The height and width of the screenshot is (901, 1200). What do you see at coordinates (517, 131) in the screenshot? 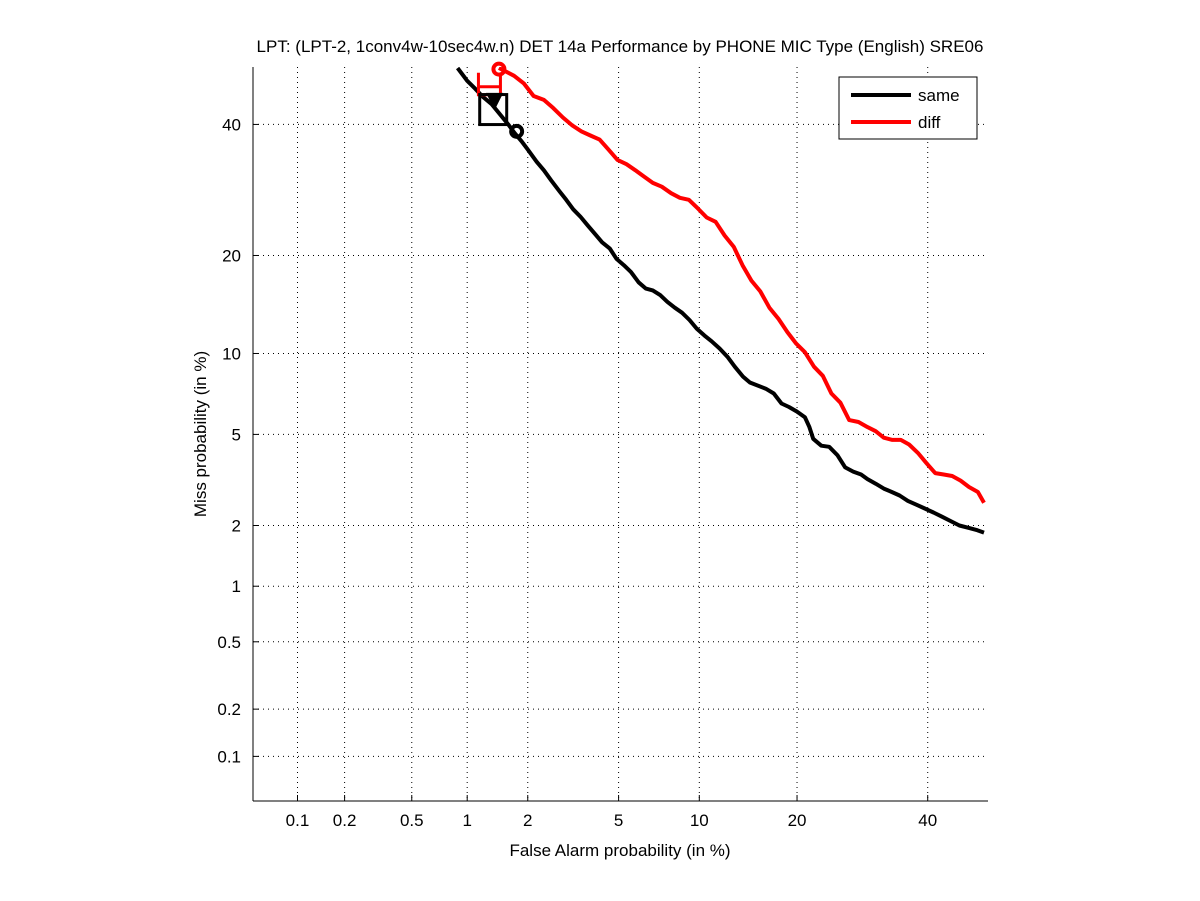
I see `marker-circle-same` at bounding box center [517, 131].